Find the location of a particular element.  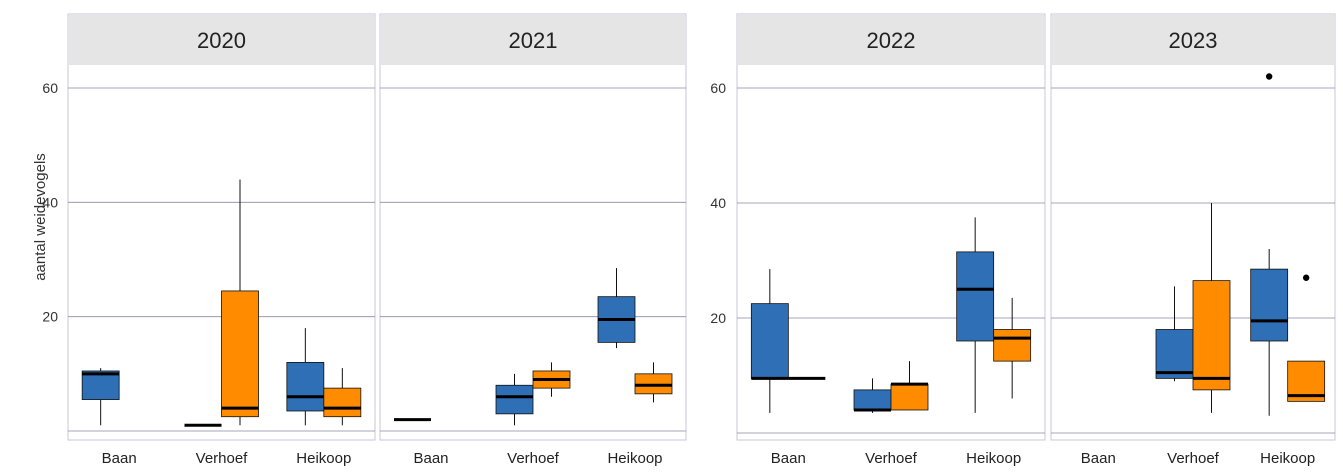

y-axis-label: aantal weidevogels is located at coordinates (40, 217).